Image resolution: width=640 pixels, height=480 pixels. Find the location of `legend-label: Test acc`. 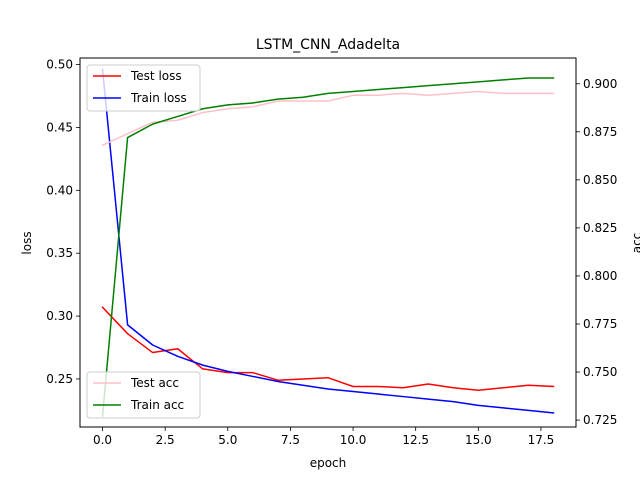

legend-label: Test acc is located at coordinates (154, 383).